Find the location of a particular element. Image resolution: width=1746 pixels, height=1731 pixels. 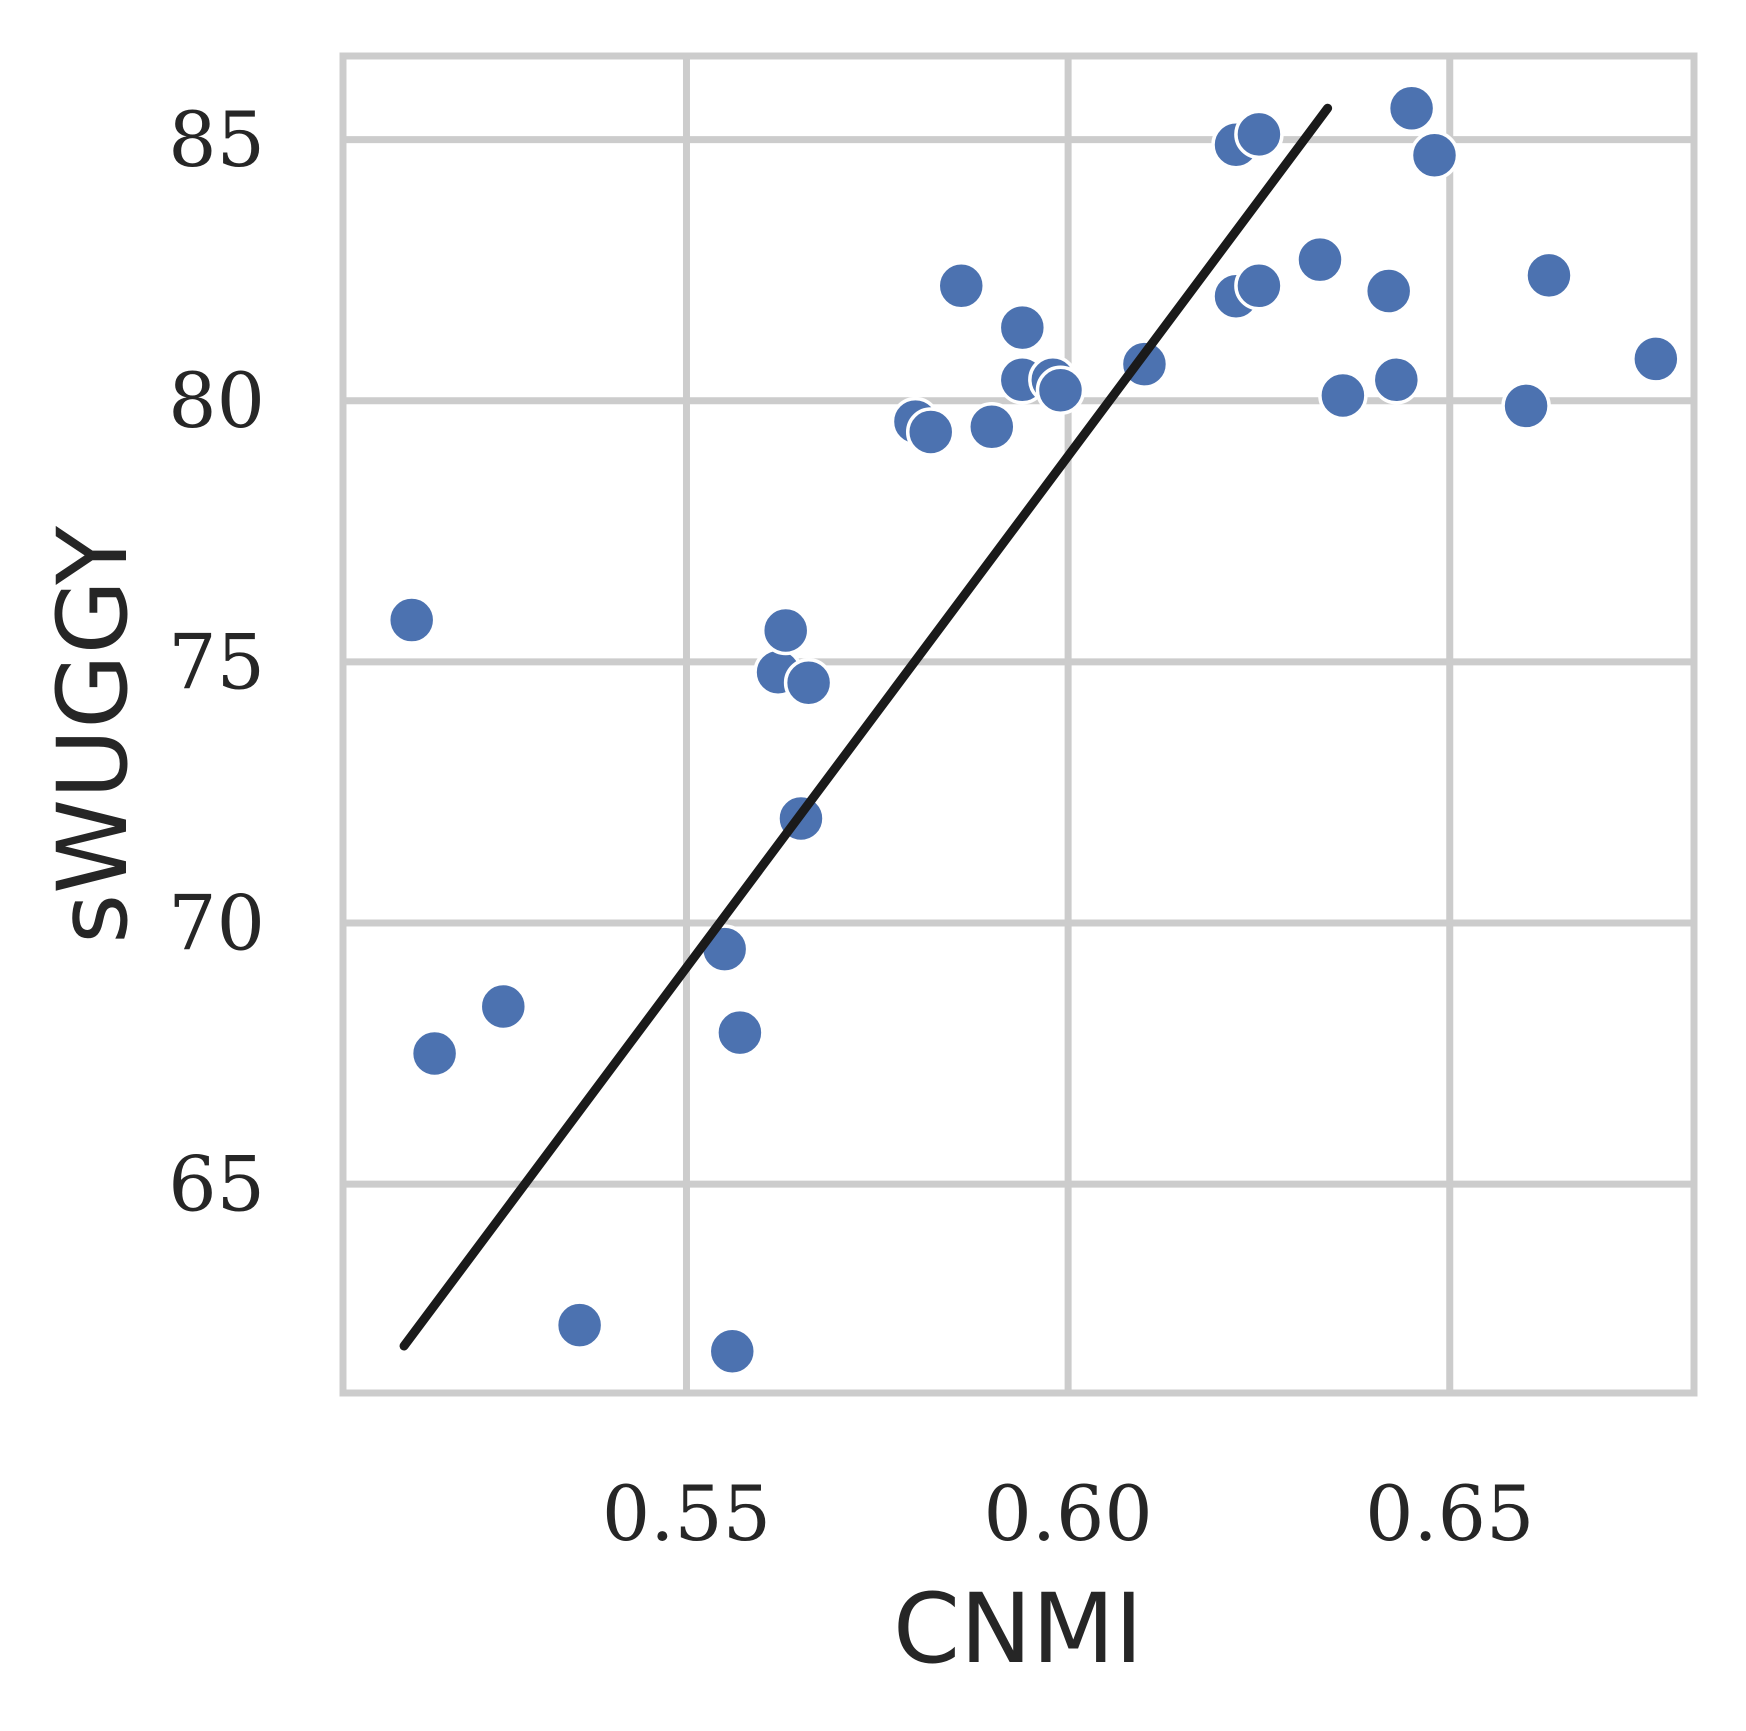

y-tick-label: 70 is located at coordinates (216, 922).